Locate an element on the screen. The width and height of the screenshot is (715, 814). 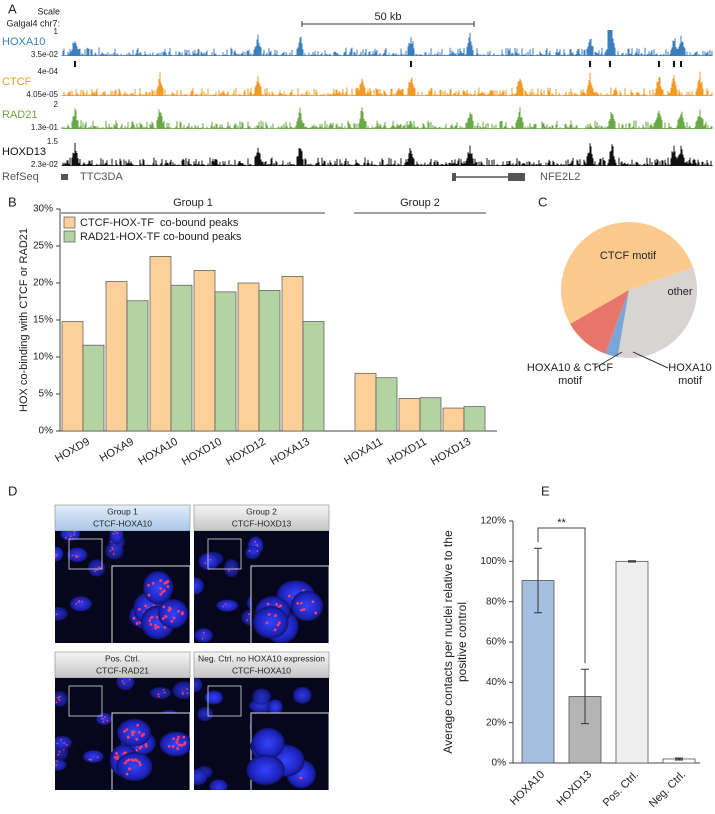
y-tick-label: 80% is located at coordinates (496, 601).